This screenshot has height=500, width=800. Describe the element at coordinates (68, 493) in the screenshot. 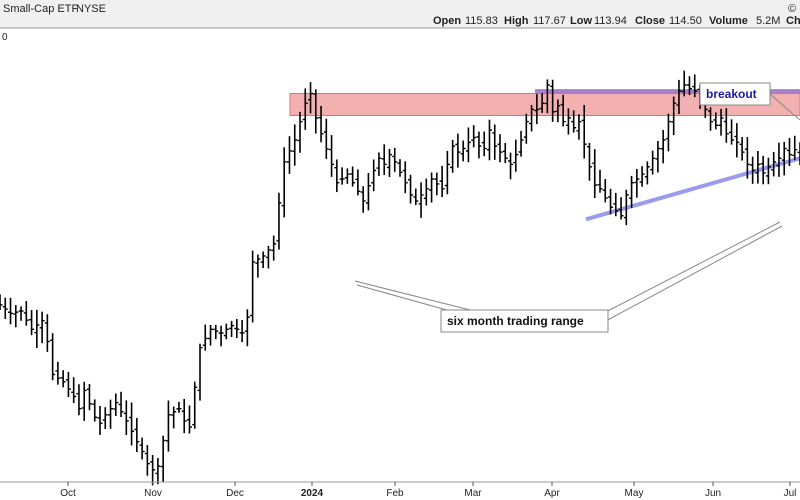

I see `x-tick-label: Oct` at that location.